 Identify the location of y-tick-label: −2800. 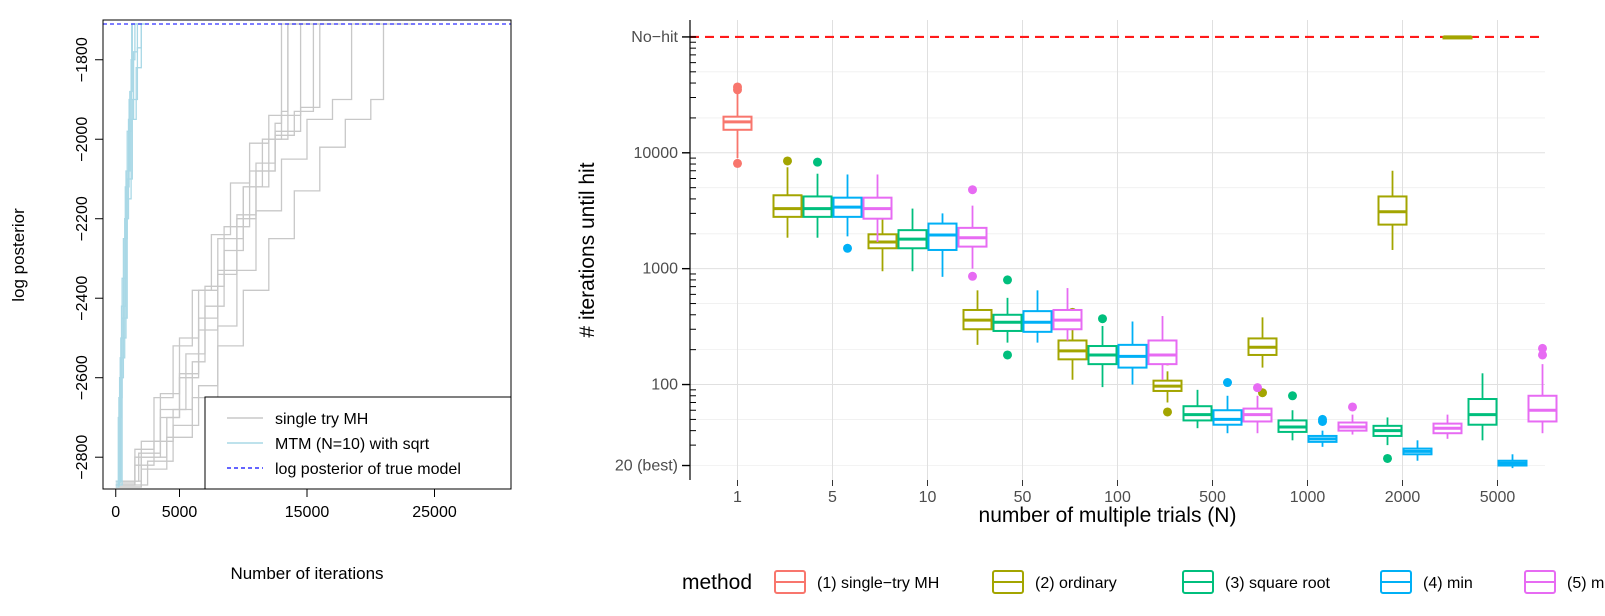
(82, 457).